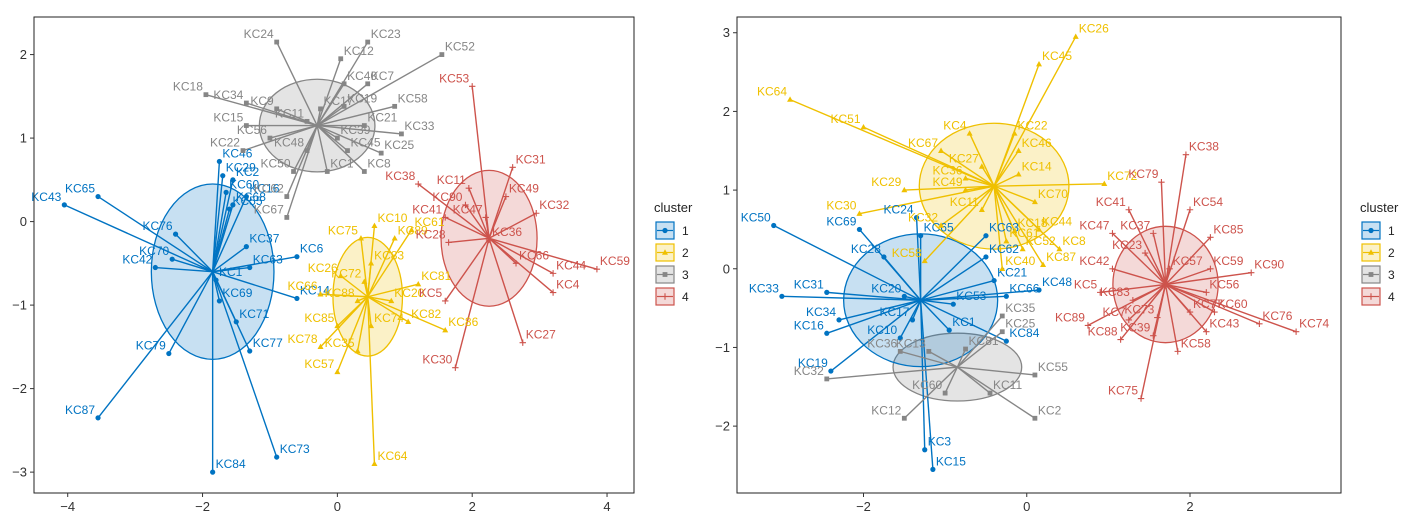 The height and width of the screenshot is (526, 1417). What do you see at coordinates (522, 342) in the screenshot?
I see `point-kc27` at bounding box center [522, 342].